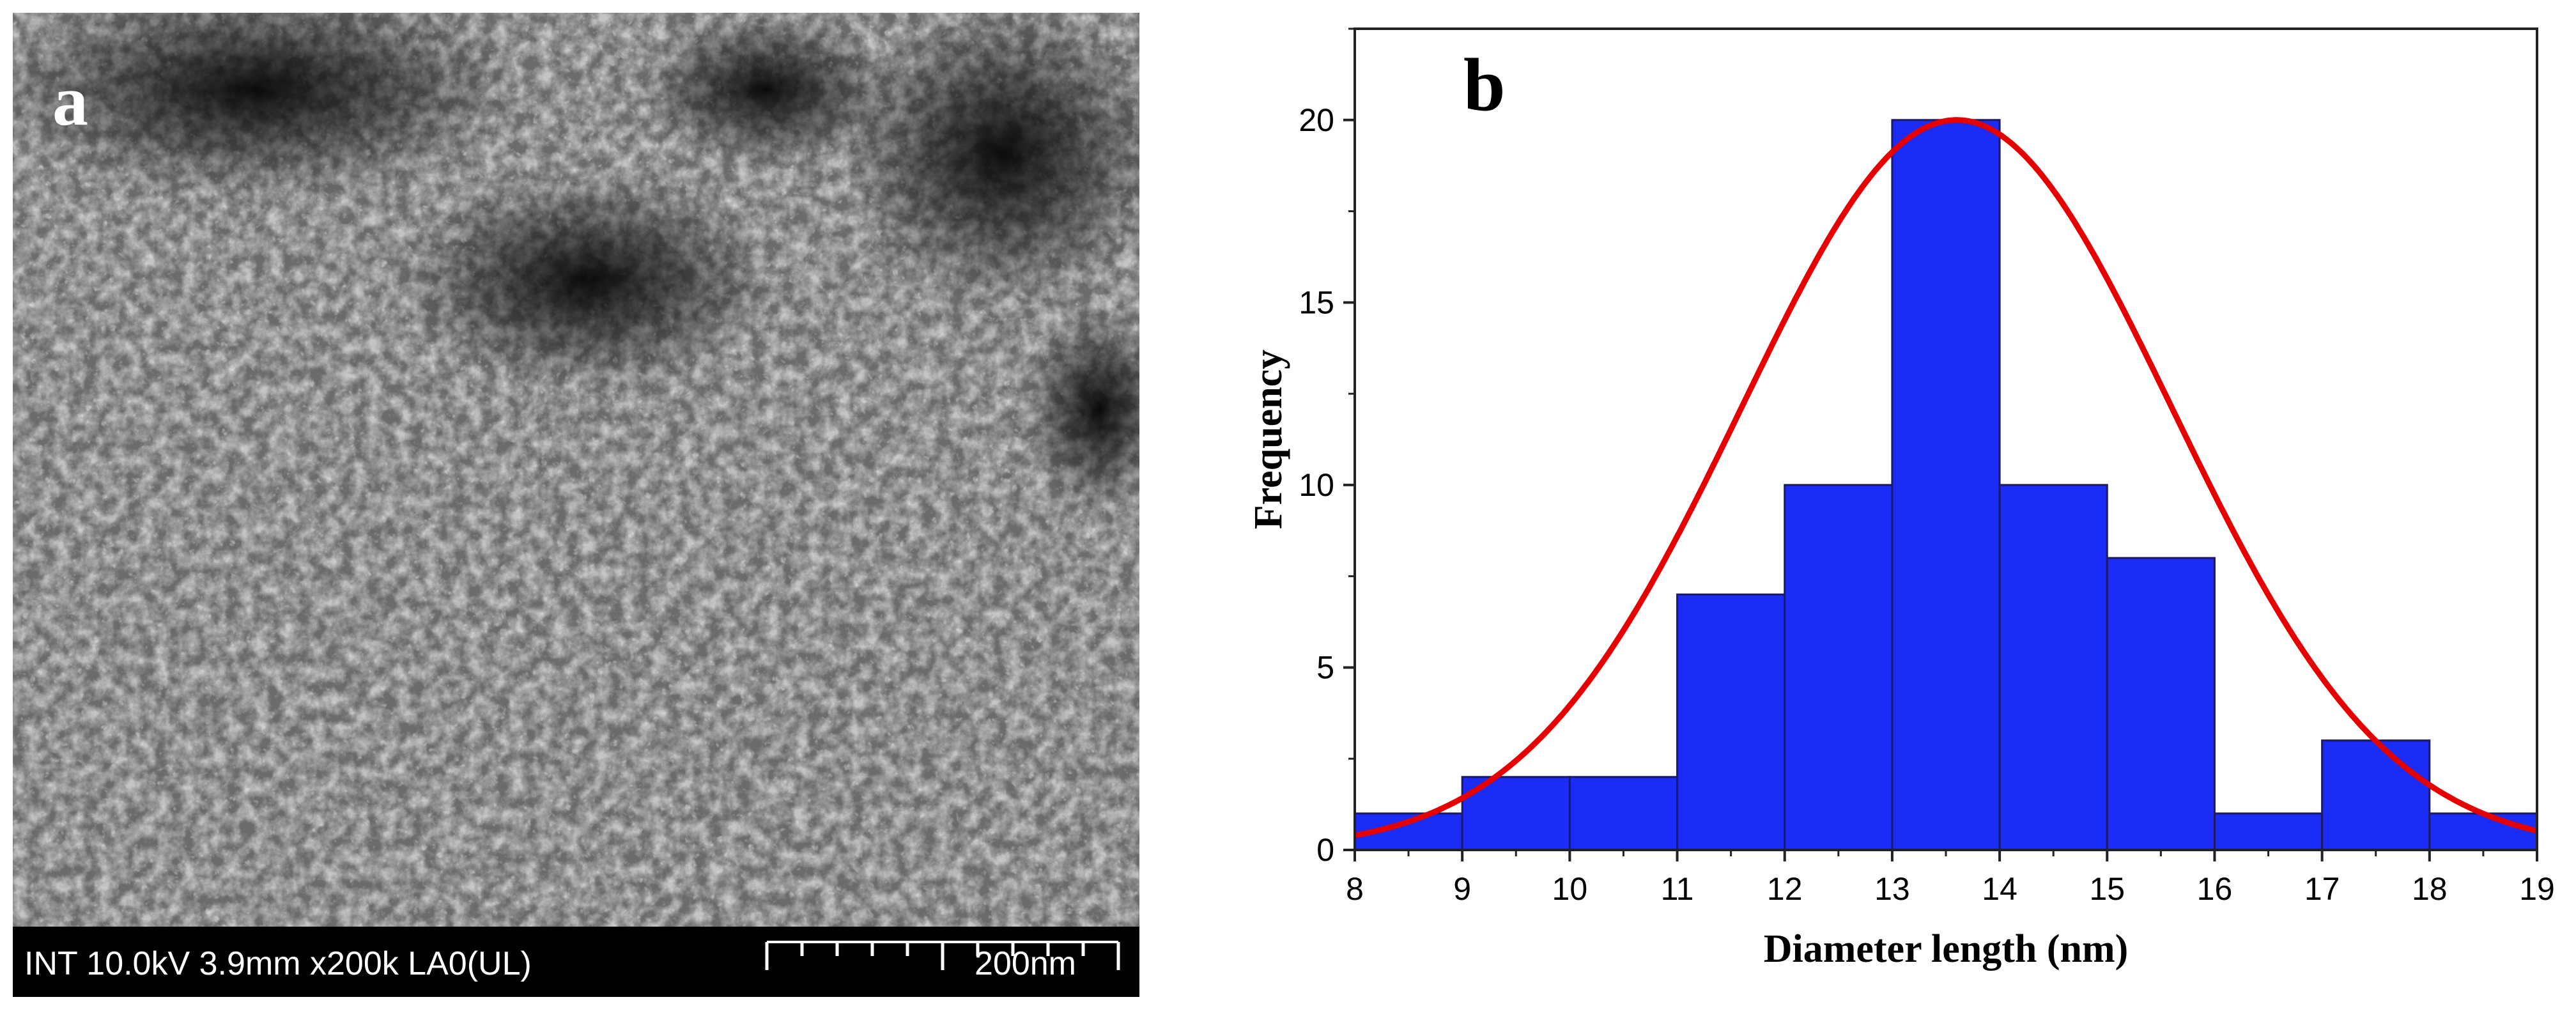  Describe the element at coordinates (1316, 302) in the screenshot. I see `y-tick-label: 15` at that location.